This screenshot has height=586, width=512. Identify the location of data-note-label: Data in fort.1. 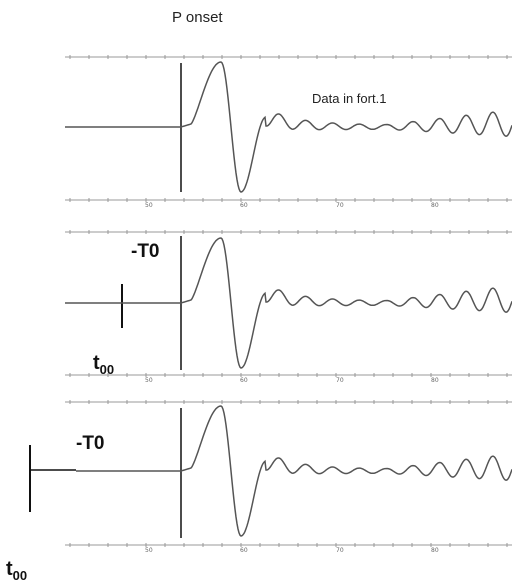
(349, 98).